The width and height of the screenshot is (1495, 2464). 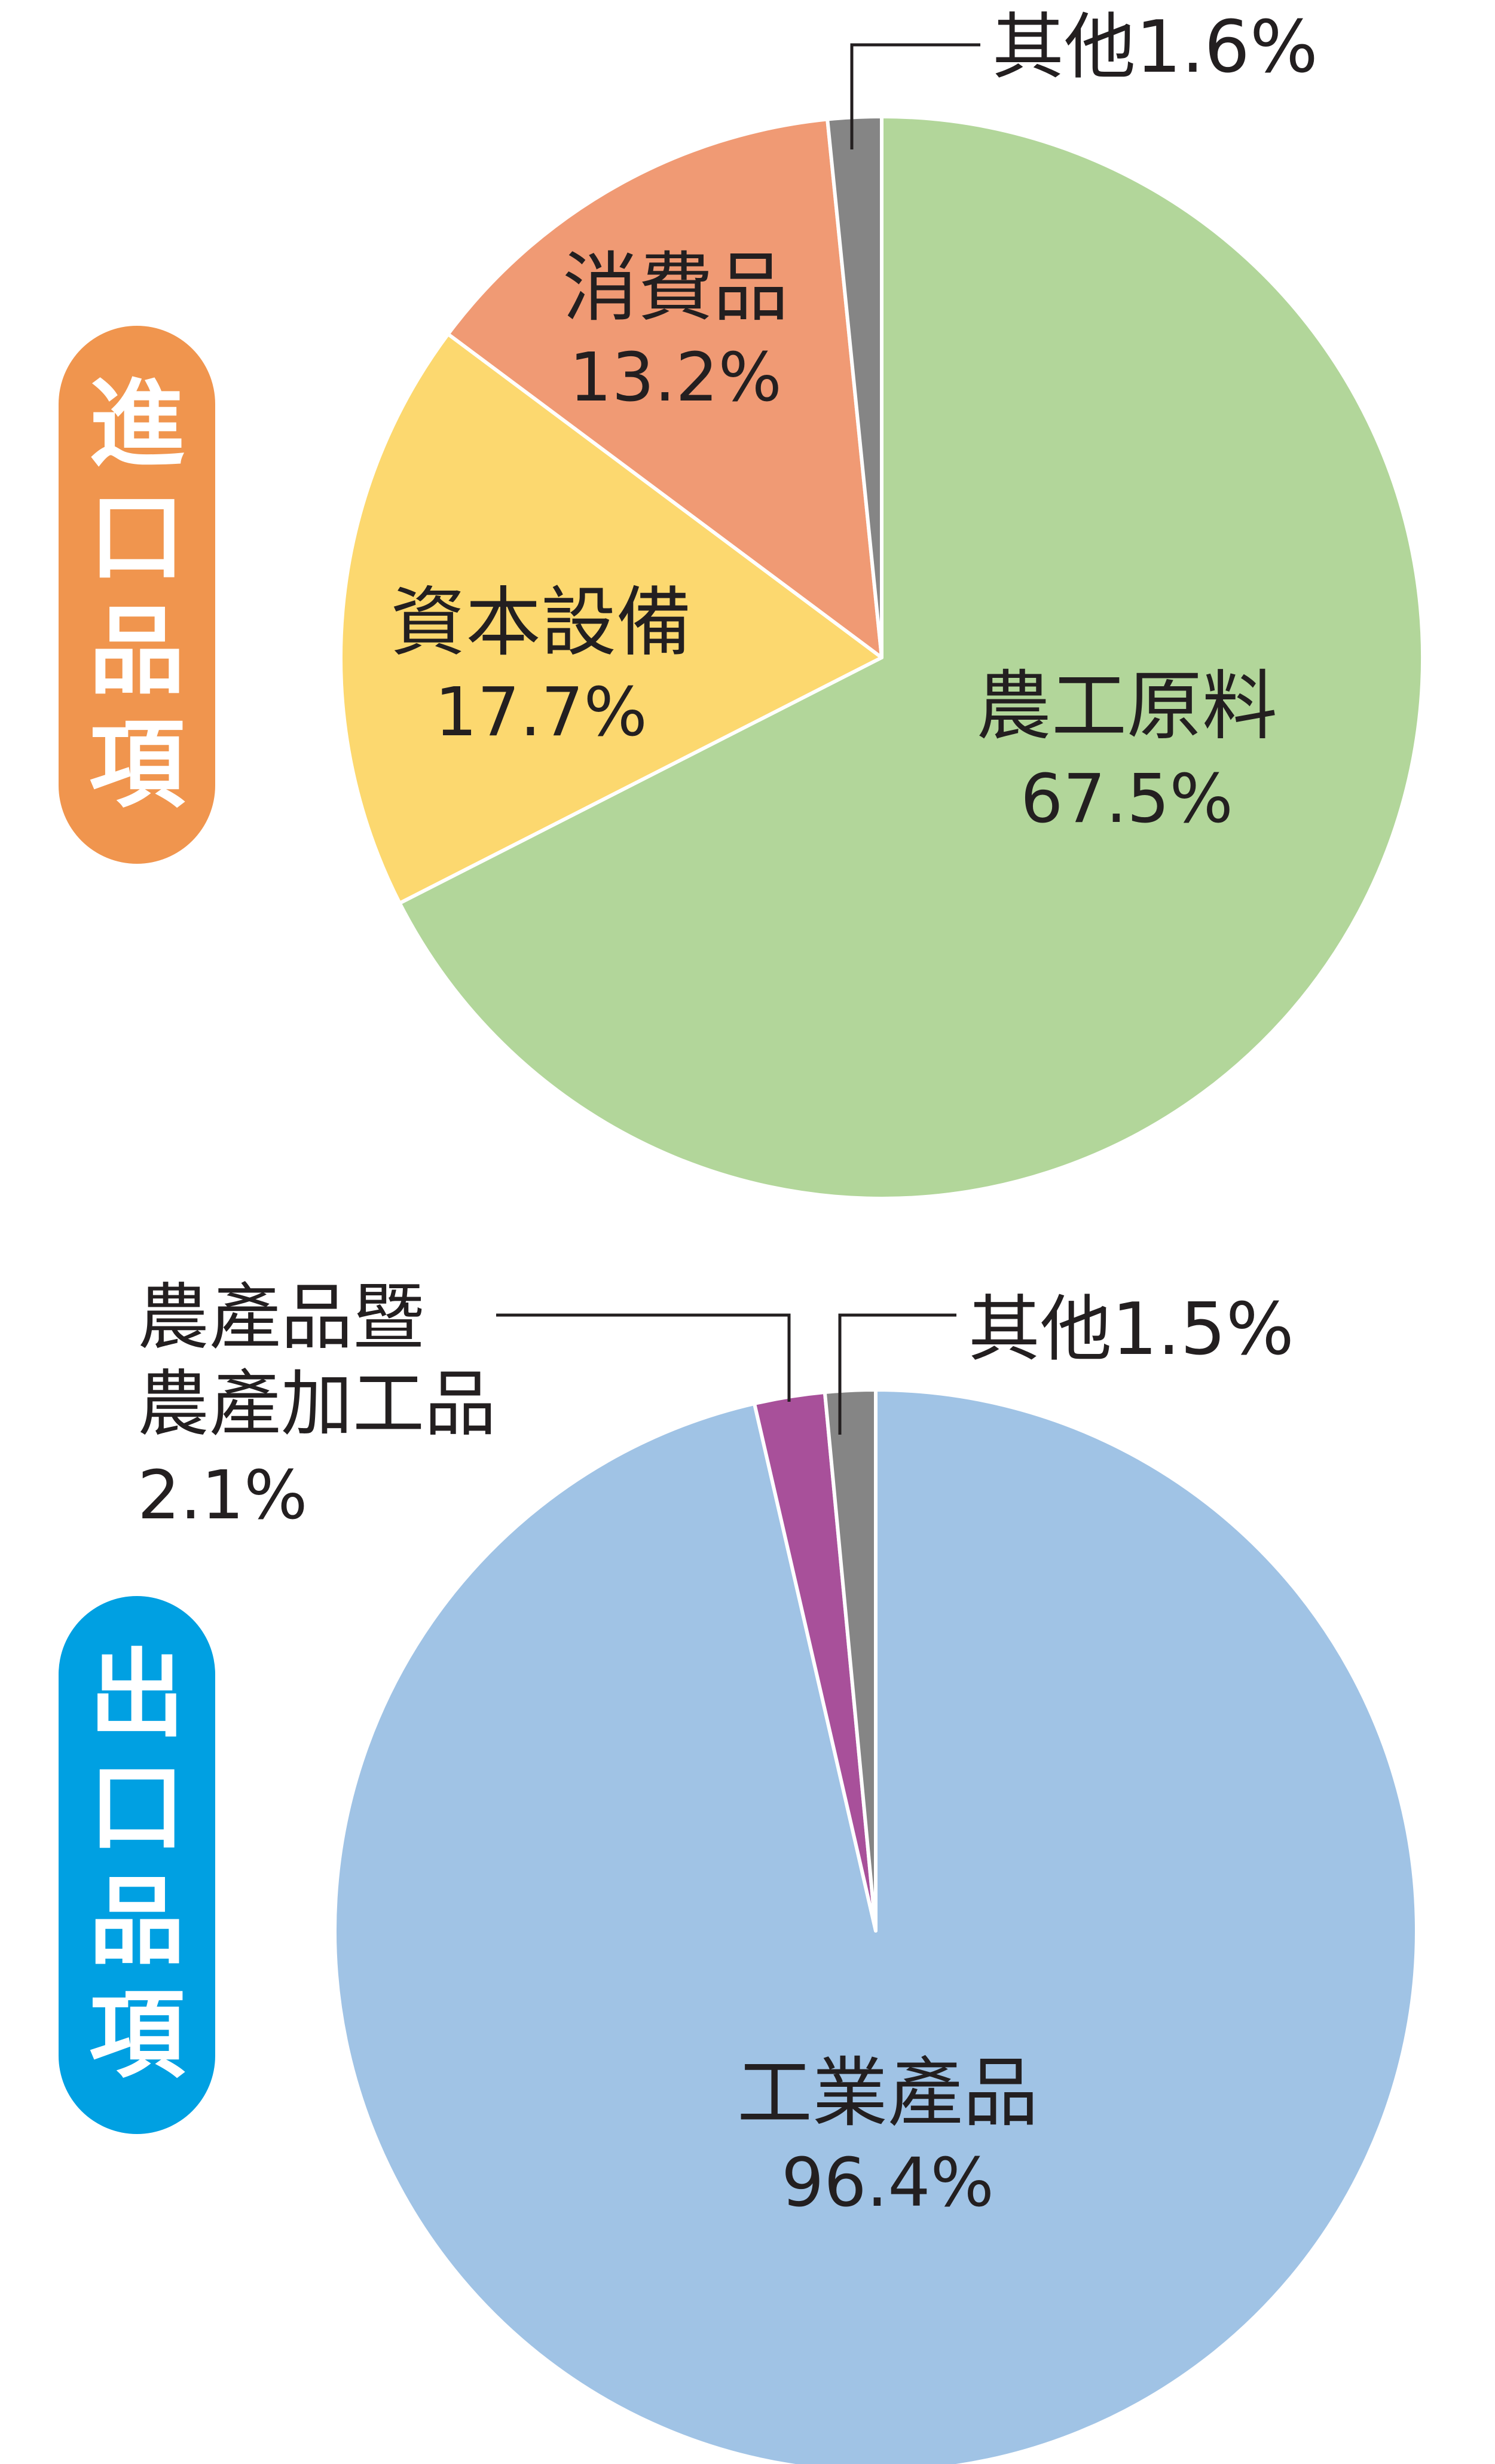 I want to click on export-other-leader-line, so click(x=897, y=1374).